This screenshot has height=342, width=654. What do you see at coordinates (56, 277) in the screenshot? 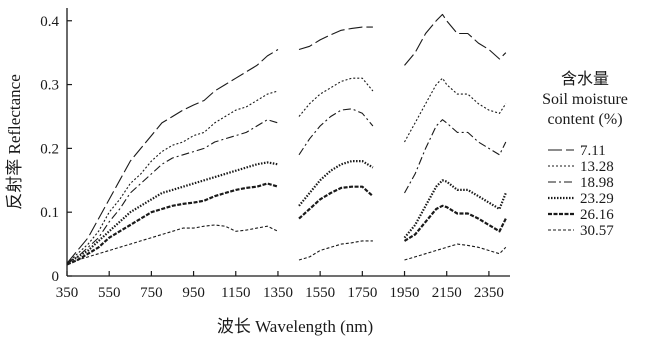
I see `y-tick-label: 0` at bounding box center [56, 277].